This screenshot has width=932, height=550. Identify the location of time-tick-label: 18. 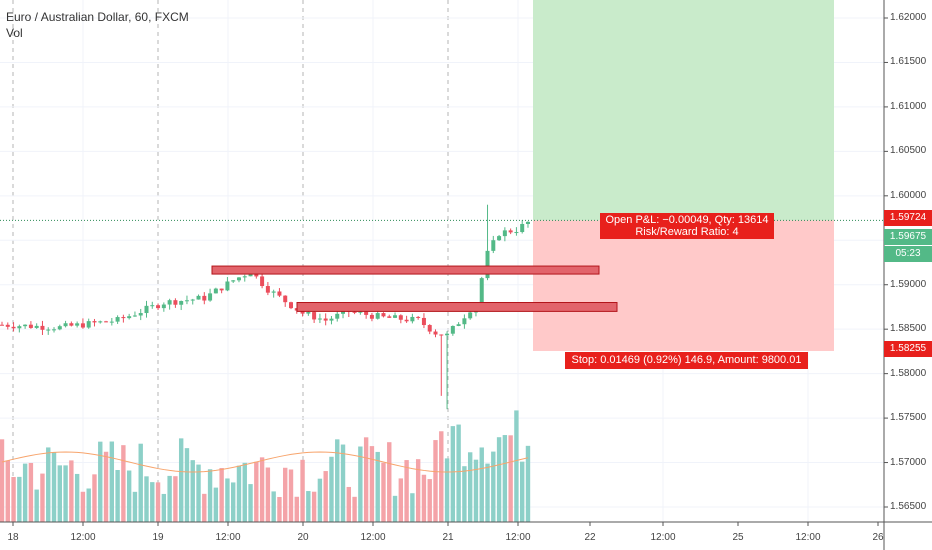
(13, 537).